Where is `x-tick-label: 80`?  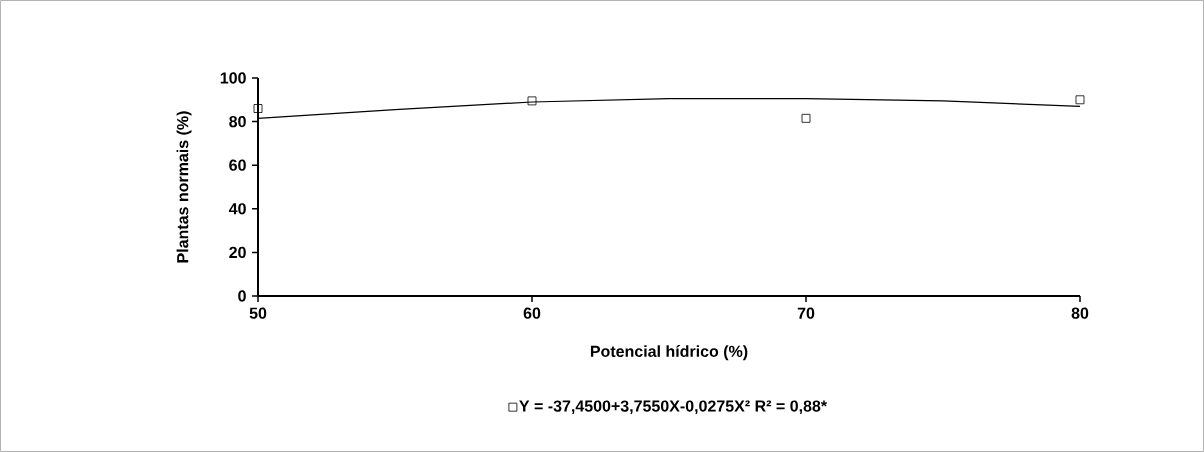
x-tick-label: 80 is located at coordinates (1080, 313).